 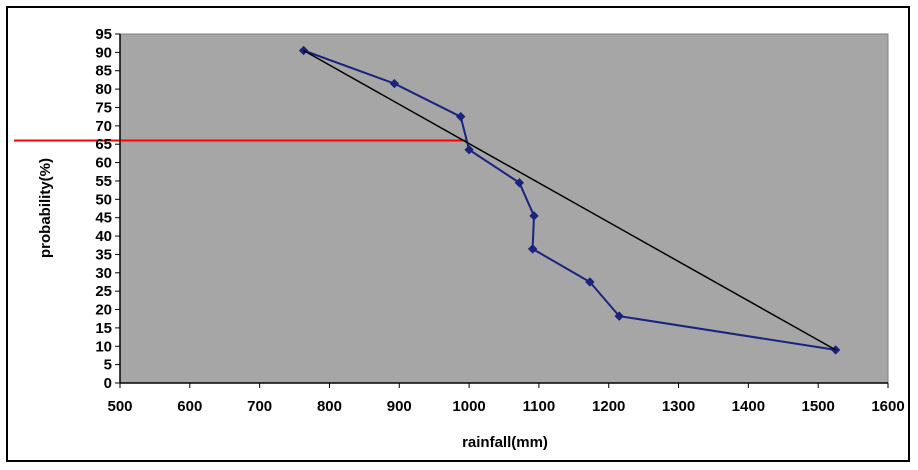 I want to click on x-tick-label: 1100, so click(x=539, y=406).